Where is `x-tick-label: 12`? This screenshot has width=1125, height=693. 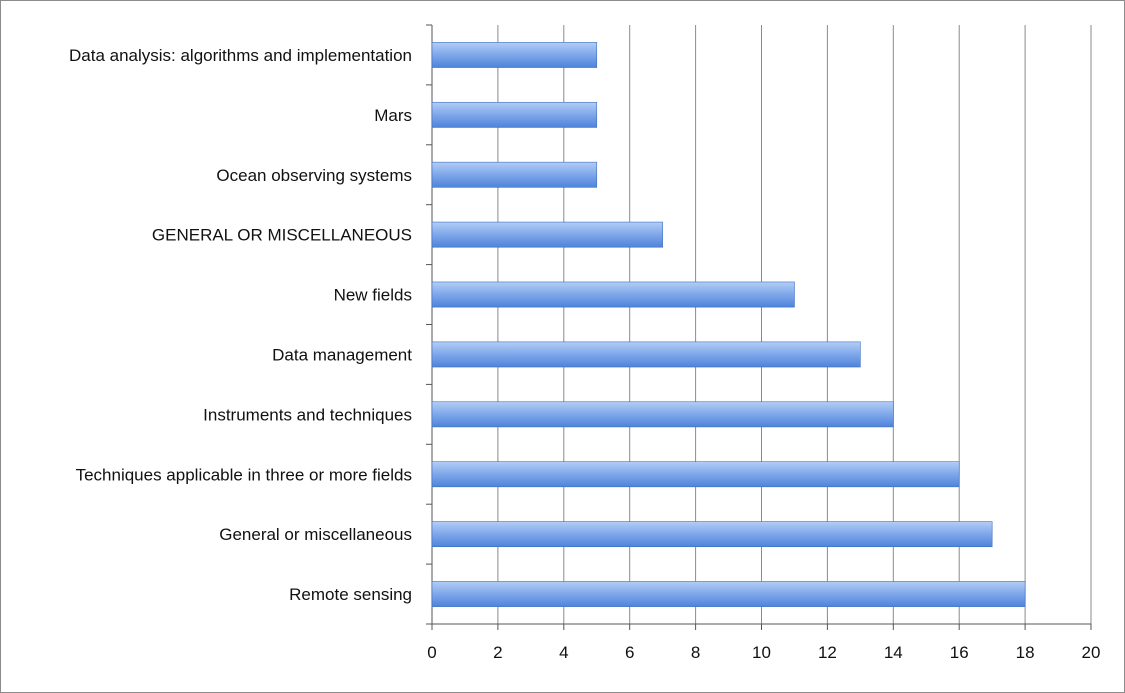
x-tick-label: 12 is located at coordinates (827, 652).